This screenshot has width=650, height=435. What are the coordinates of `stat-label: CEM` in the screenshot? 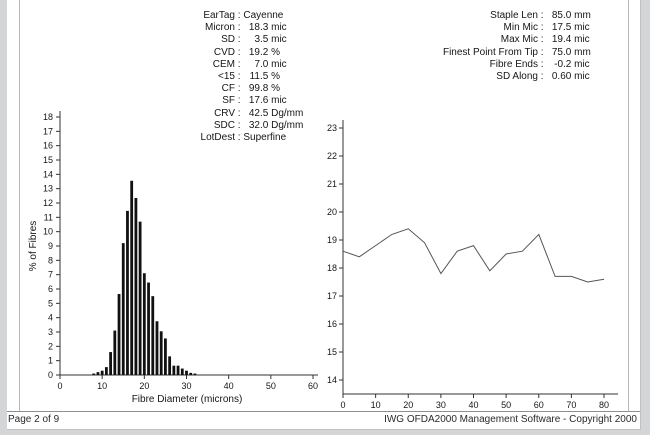 It's located at (223, 64).